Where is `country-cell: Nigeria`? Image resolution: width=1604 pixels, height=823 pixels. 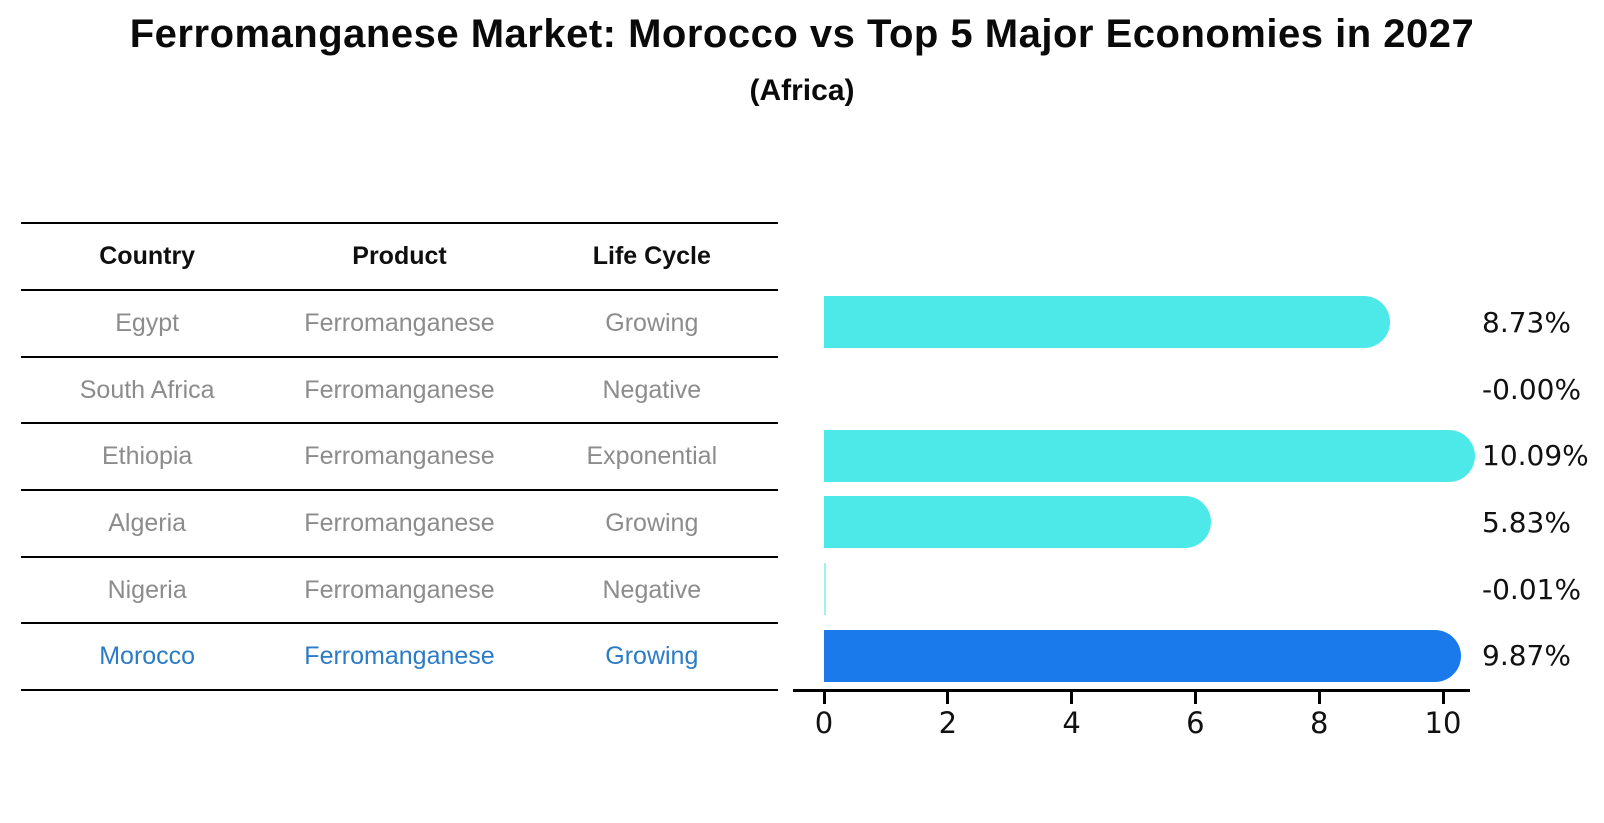 country-cell: Nigeria is located at coordinates (147, 589).